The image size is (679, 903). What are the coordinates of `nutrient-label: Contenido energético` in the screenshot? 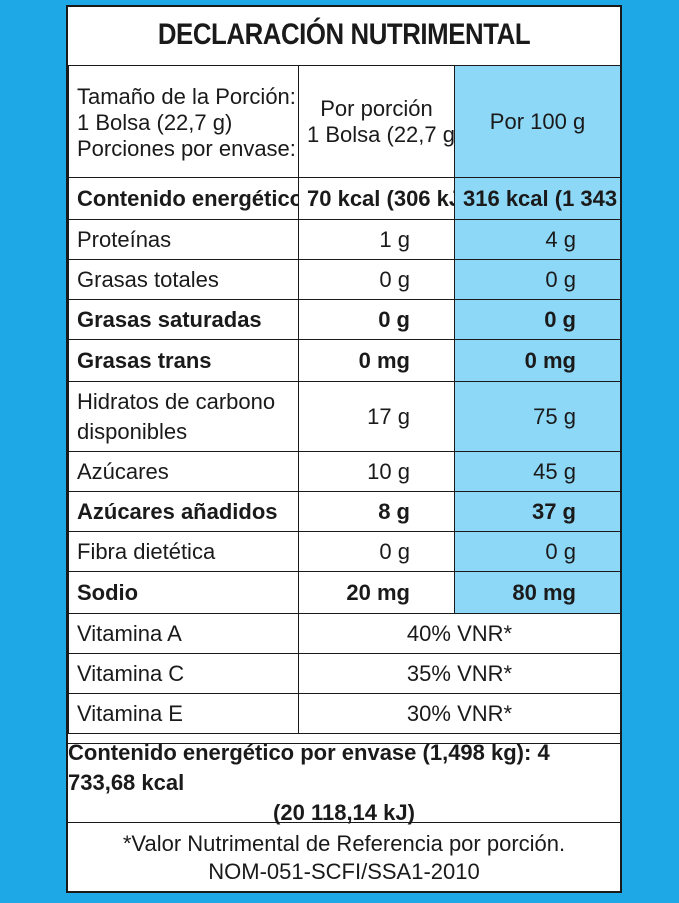 It's located at (183, 198).